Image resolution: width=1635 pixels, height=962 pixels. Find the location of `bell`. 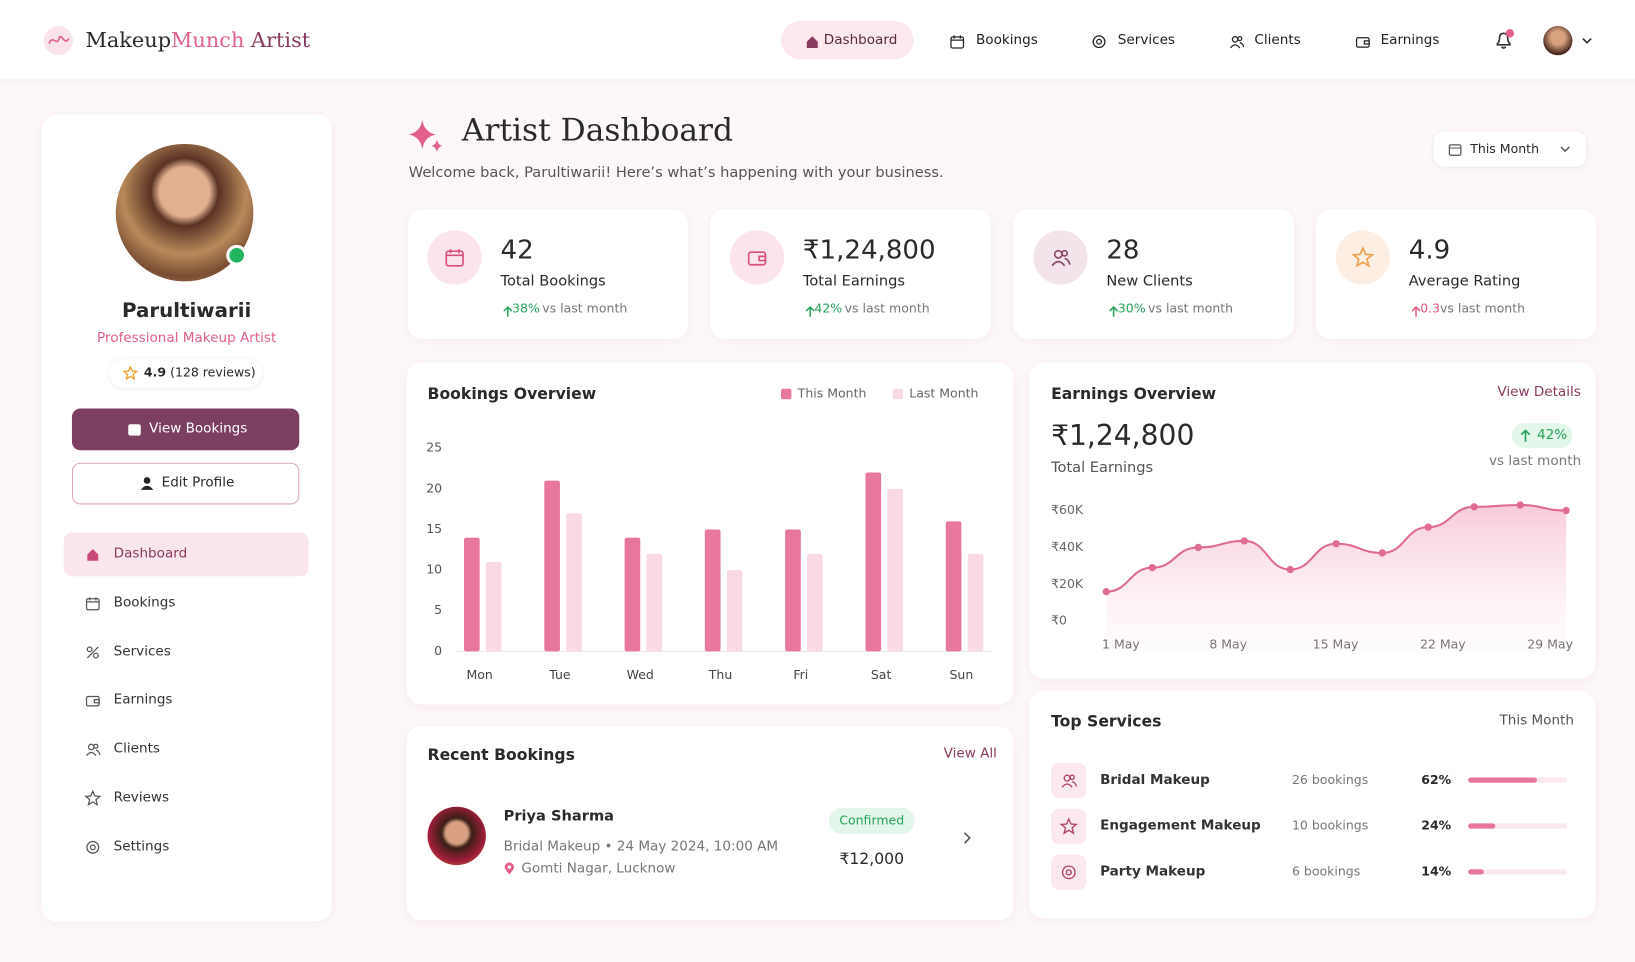

bell is located at coordinates (1504, 40).